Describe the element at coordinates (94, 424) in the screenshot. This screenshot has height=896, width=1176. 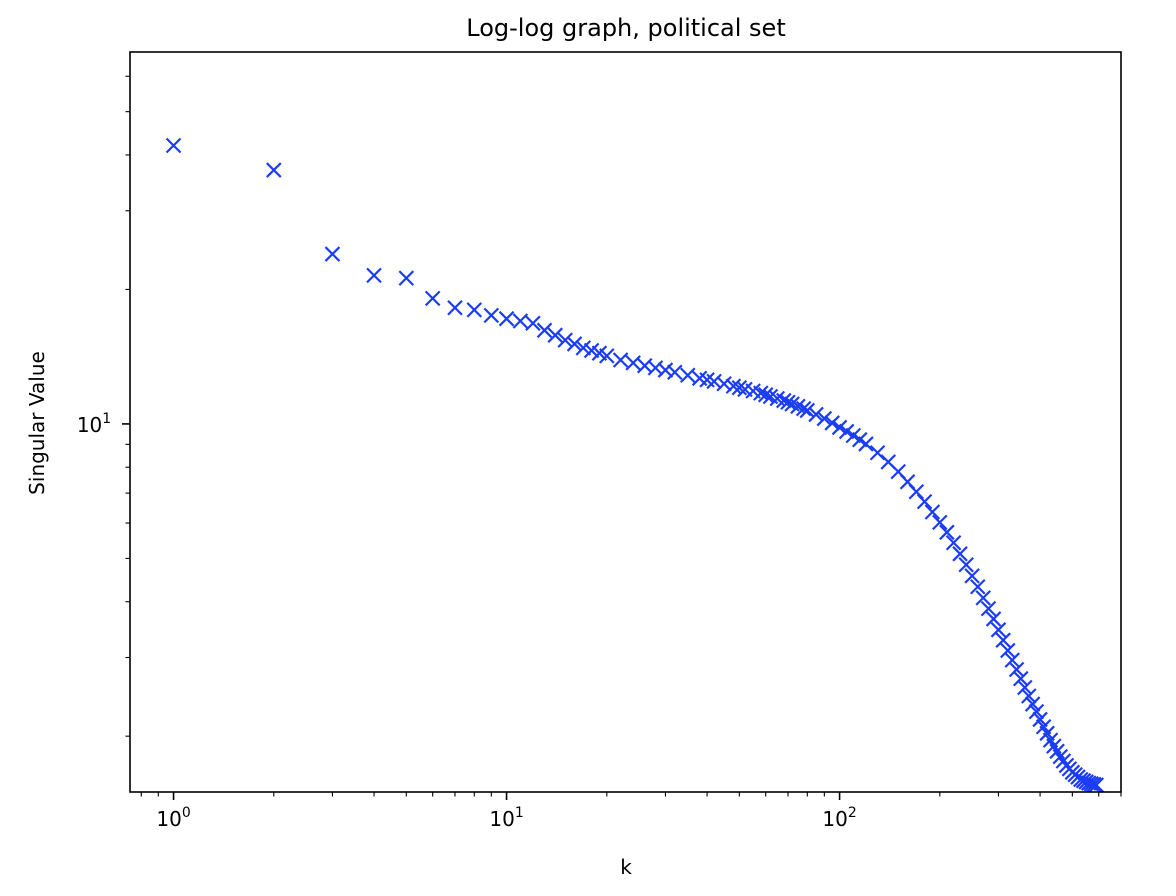
I see `y-tick-label: 101` at that location.